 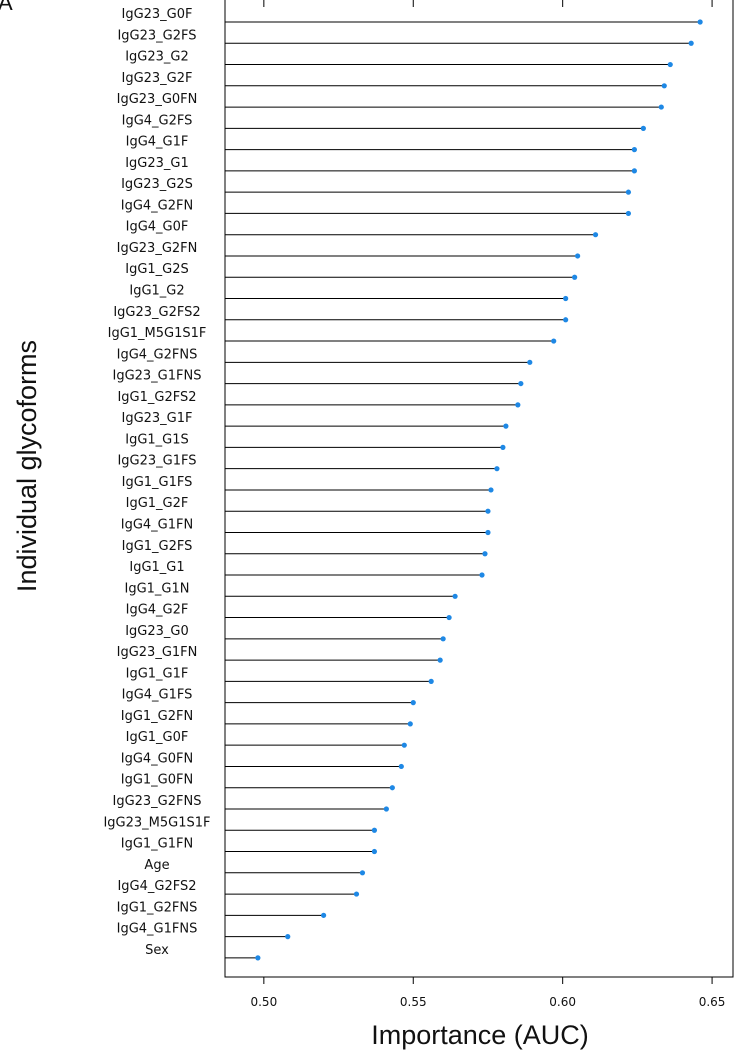 I want to click on category-label: Sex, so click(x=157, y=950).